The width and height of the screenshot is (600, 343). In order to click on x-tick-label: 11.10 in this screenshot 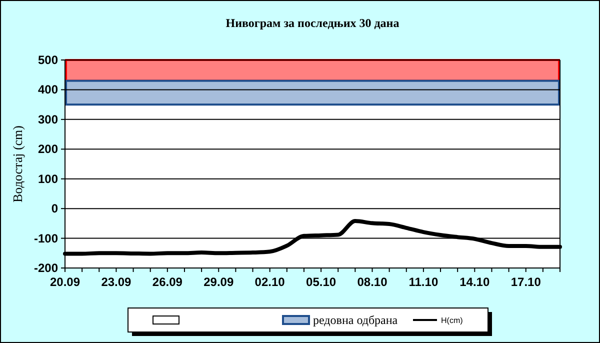, I will do `click(423, 282)`.